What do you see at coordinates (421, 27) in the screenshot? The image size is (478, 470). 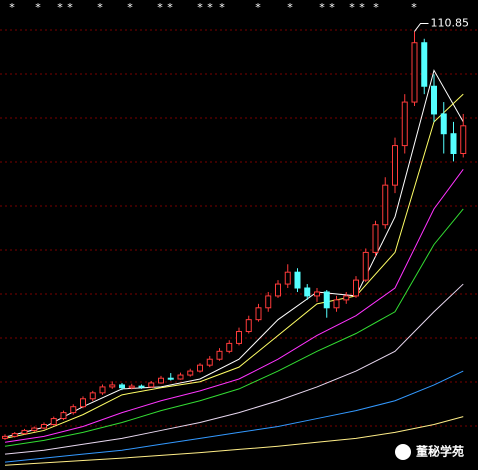 I see `label-leader` at bounding box center [421, 27].